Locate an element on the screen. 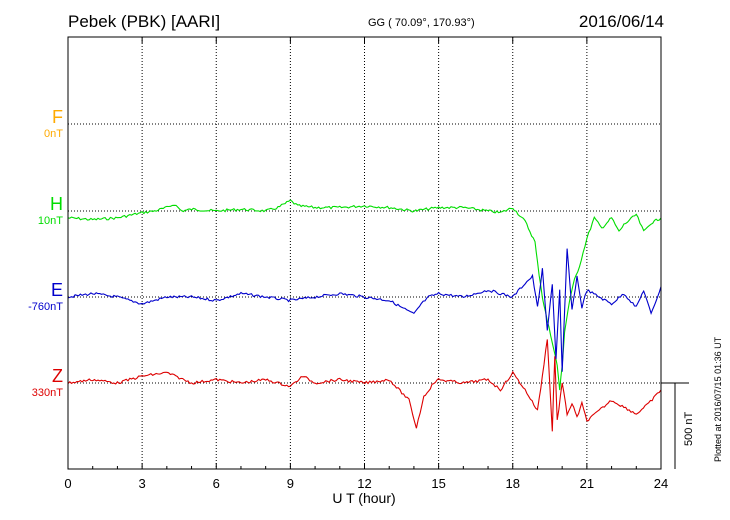 This screenshot has width=730, height=520. label-F: F 0nT is located at coordinates (53, 123).